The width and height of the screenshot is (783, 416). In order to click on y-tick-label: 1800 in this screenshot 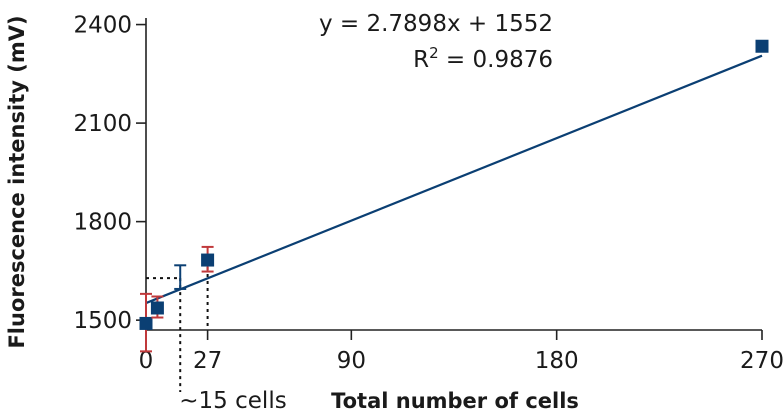, I will do `click(102, 223)`.